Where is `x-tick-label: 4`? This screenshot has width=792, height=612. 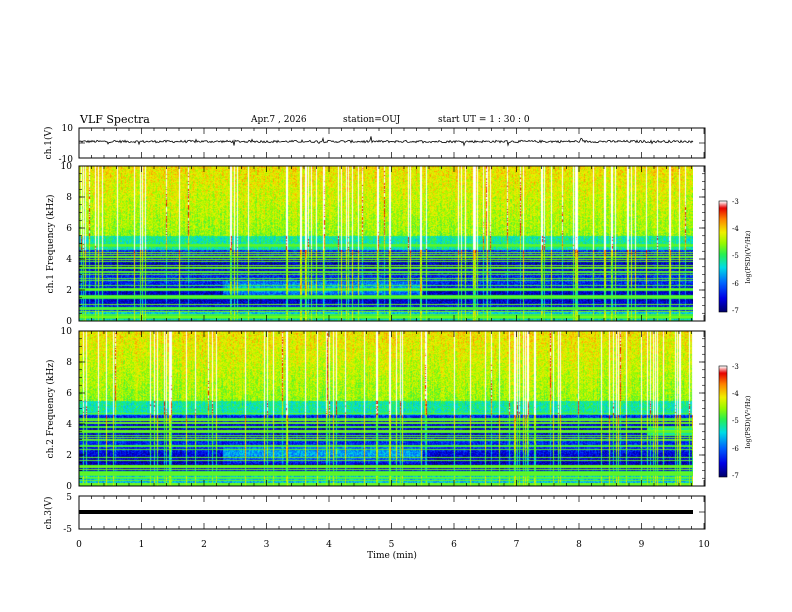
x-tick-label: 4 is located at coordinates (329, 545).